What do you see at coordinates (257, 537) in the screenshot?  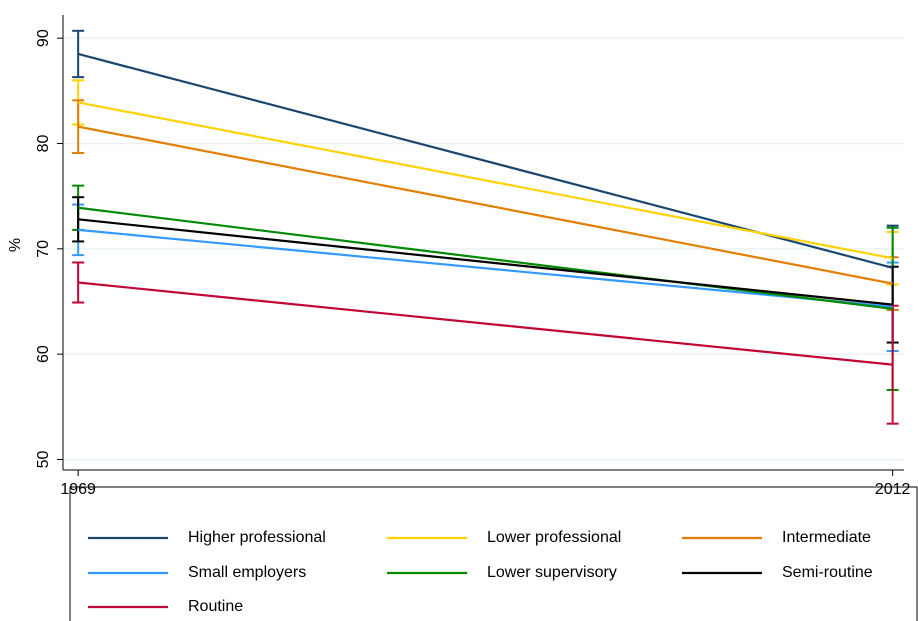 I see `legend-label: Higher professional` at bounding box center [257, 537].